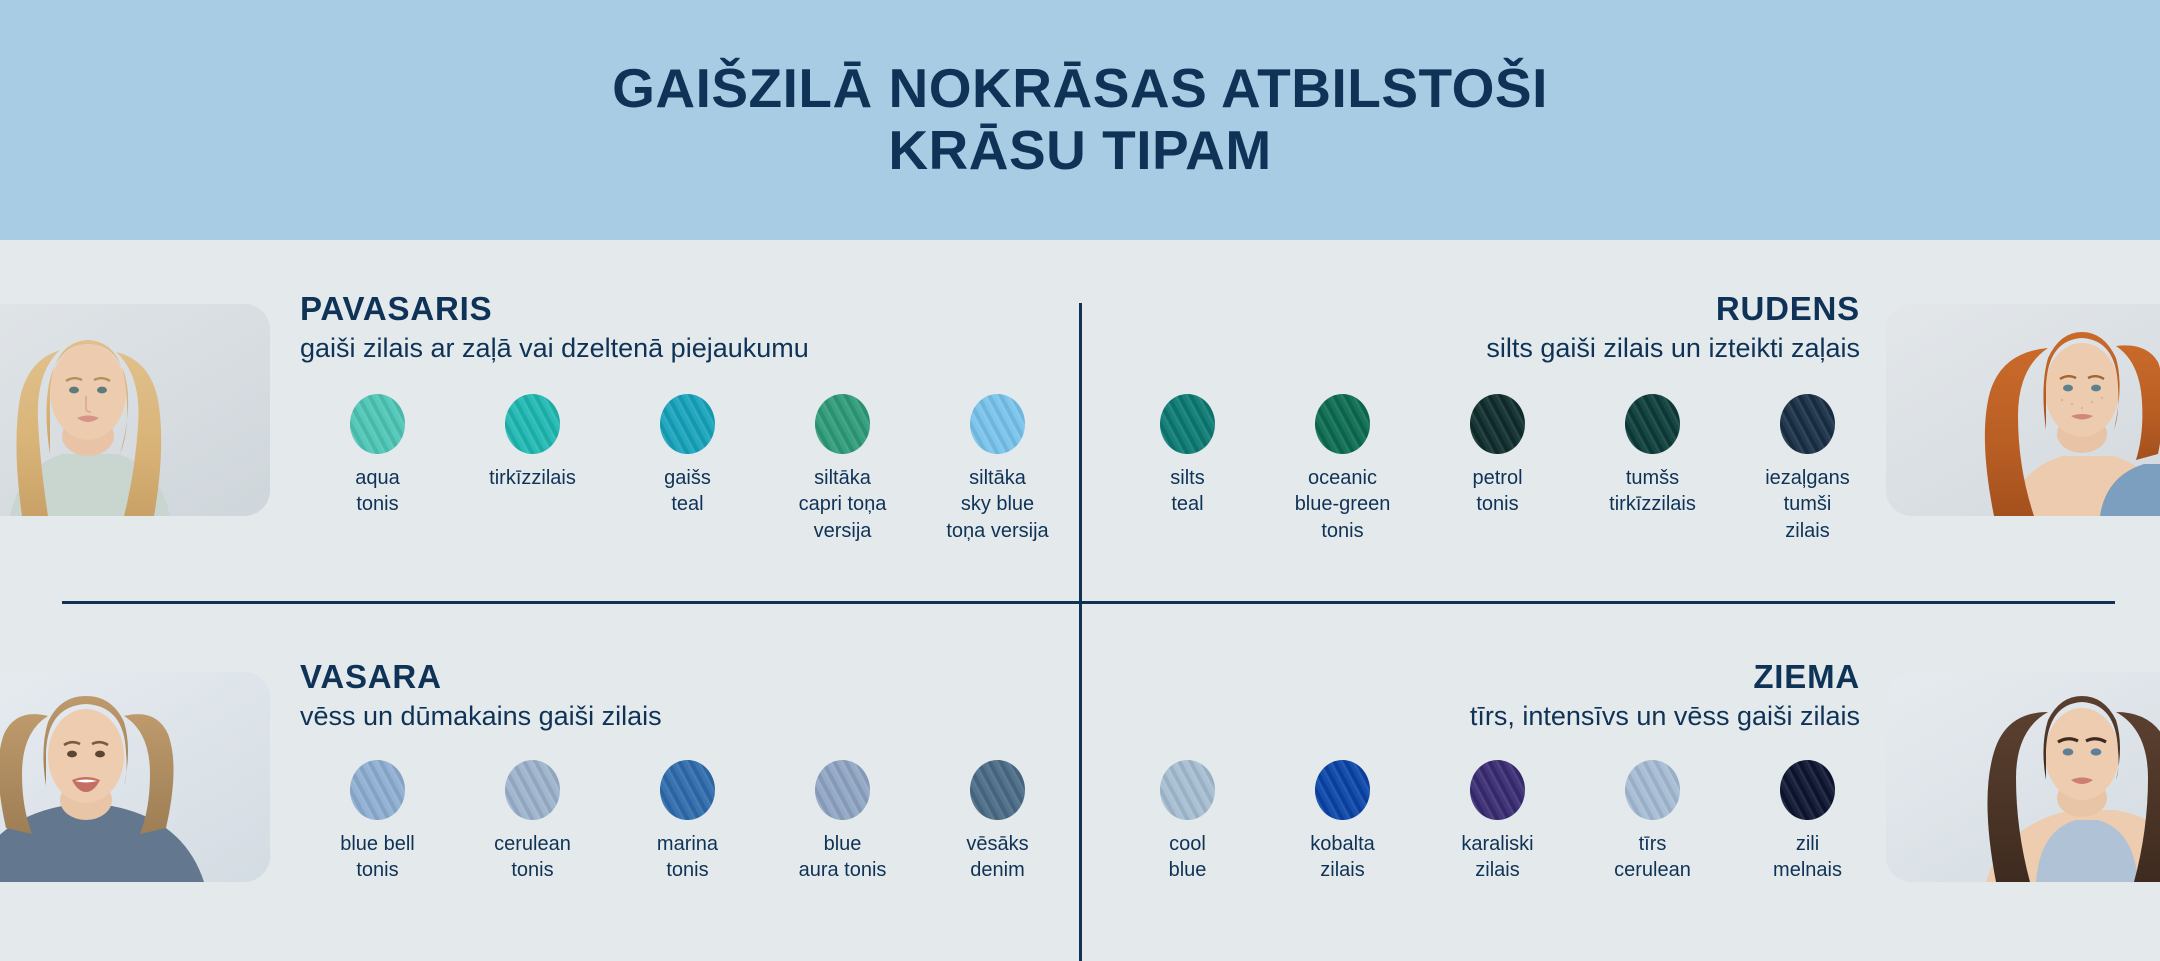 The image size is (2160, 961). Describe the element at coordinates (2023, 777) in the screenshot. I see `photo-ziema` at that location.